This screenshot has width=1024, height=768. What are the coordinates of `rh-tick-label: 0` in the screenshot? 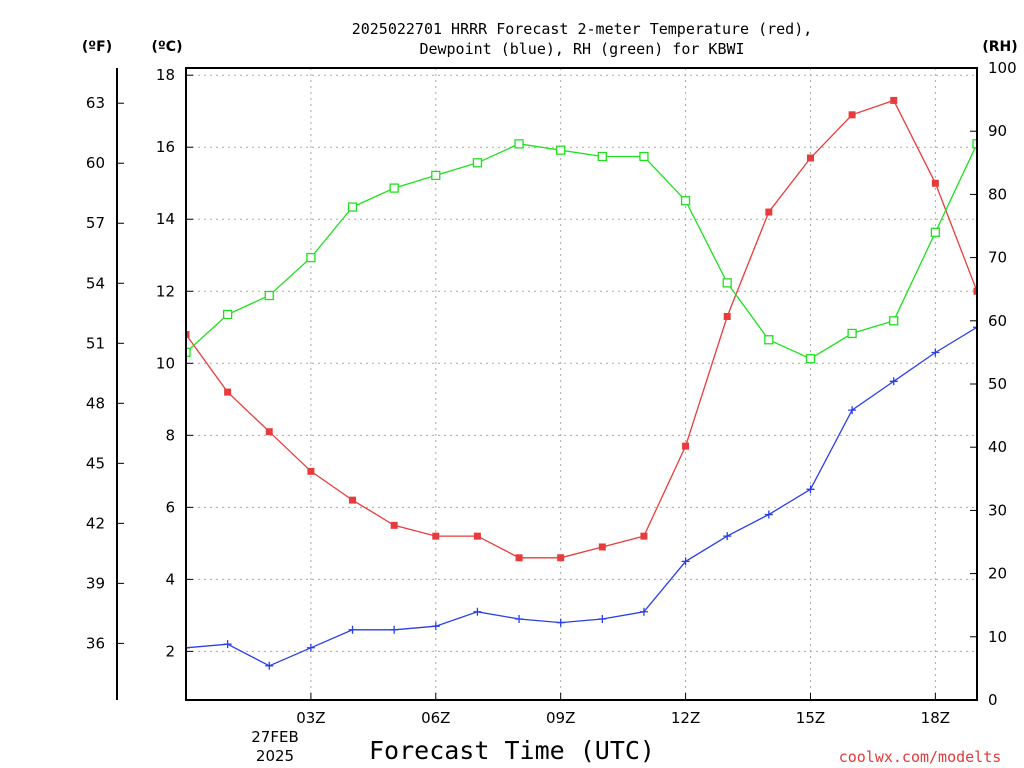 It's located at (993, 700).